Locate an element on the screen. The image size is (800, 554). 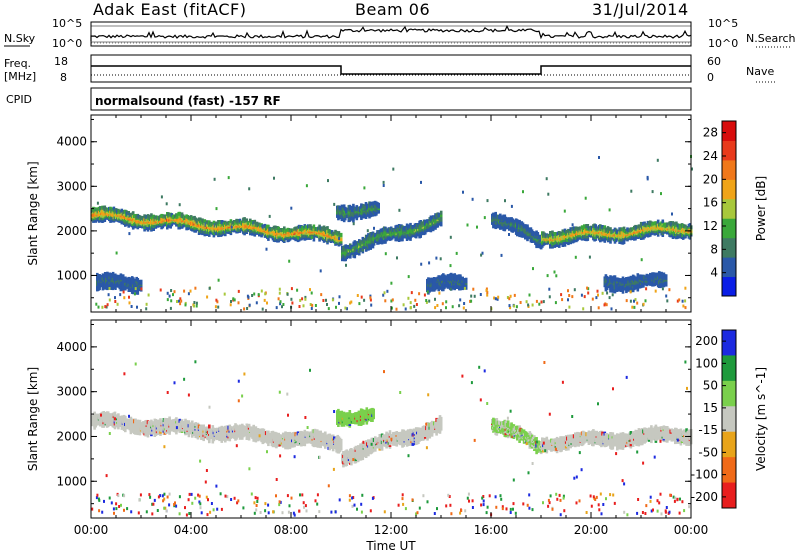
freq-label: Freq. is located at coordinates (17, 63).